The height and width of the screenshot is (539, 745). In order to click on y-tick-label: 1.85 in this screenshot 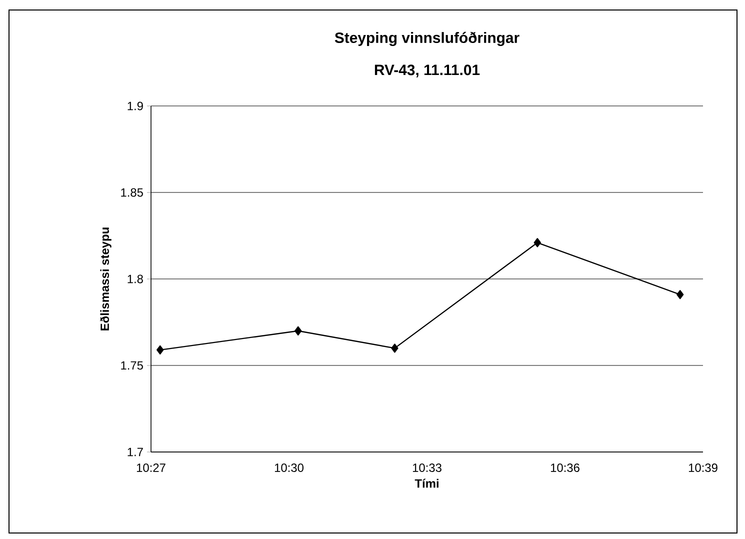, I will do `click(132, 192)`.